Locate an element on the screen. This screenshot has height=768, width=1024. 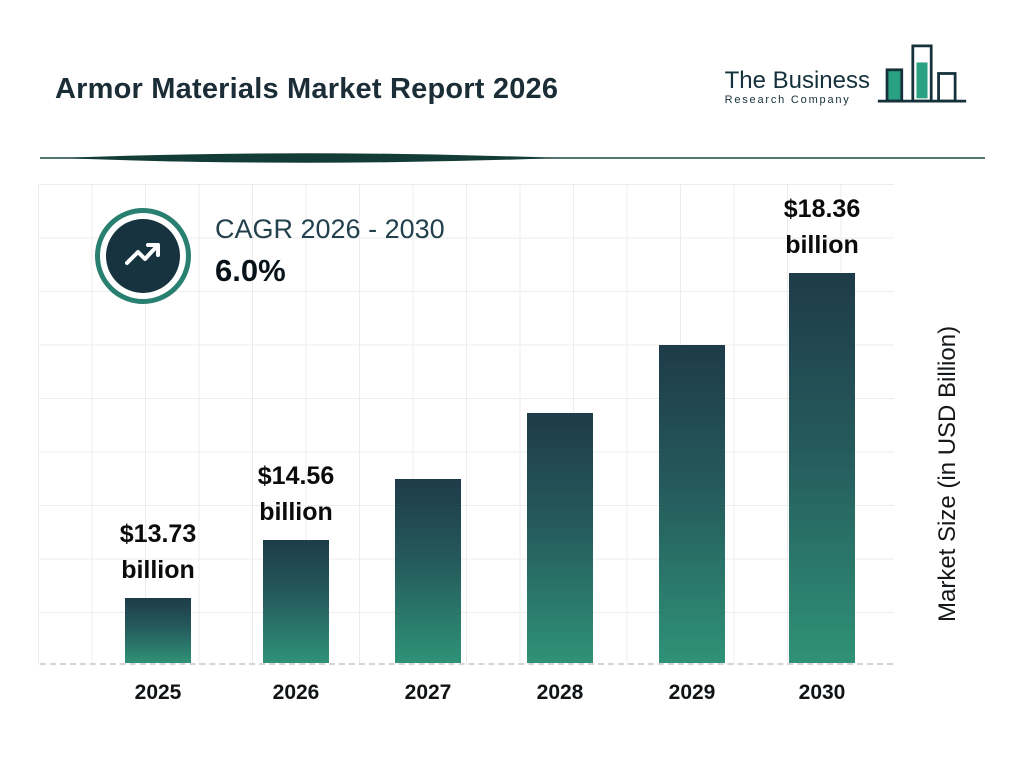
bar-2030 is located at coordinates (822, 468).